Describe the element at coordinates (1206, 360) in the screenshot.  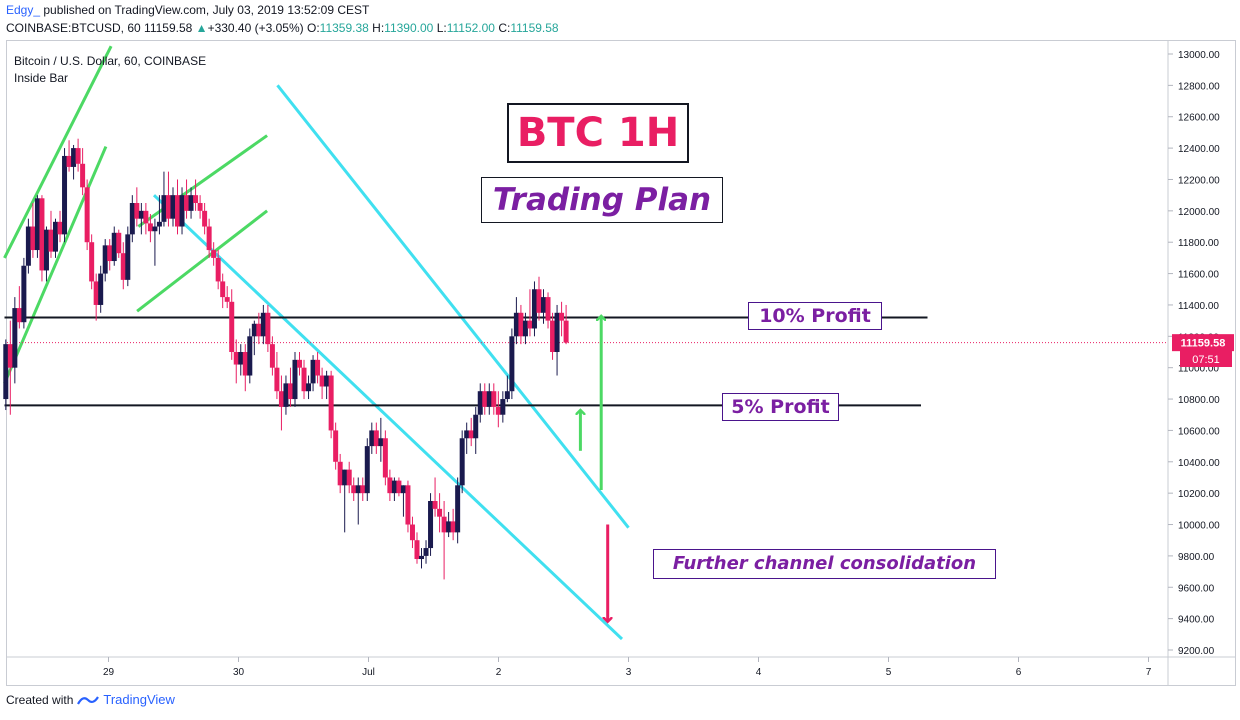
I see `countdown-value: 07:51` at that location.